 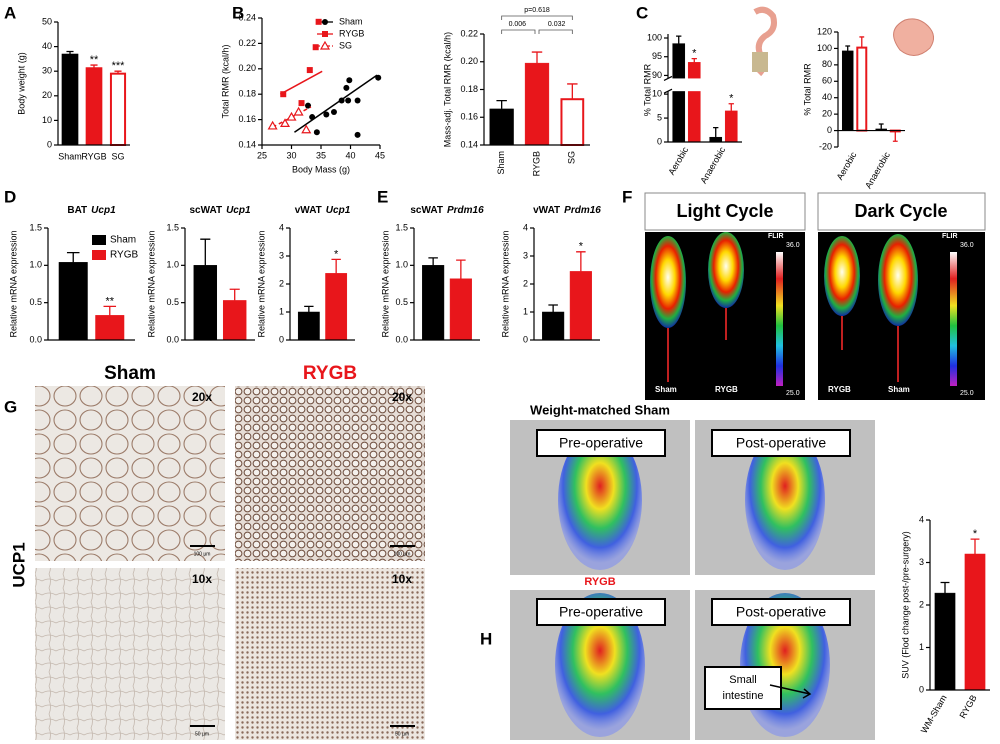 What do you see at coordinates (325, 22) in the screenshot?
I see `legend-marker` at bounding box center [325, 22].